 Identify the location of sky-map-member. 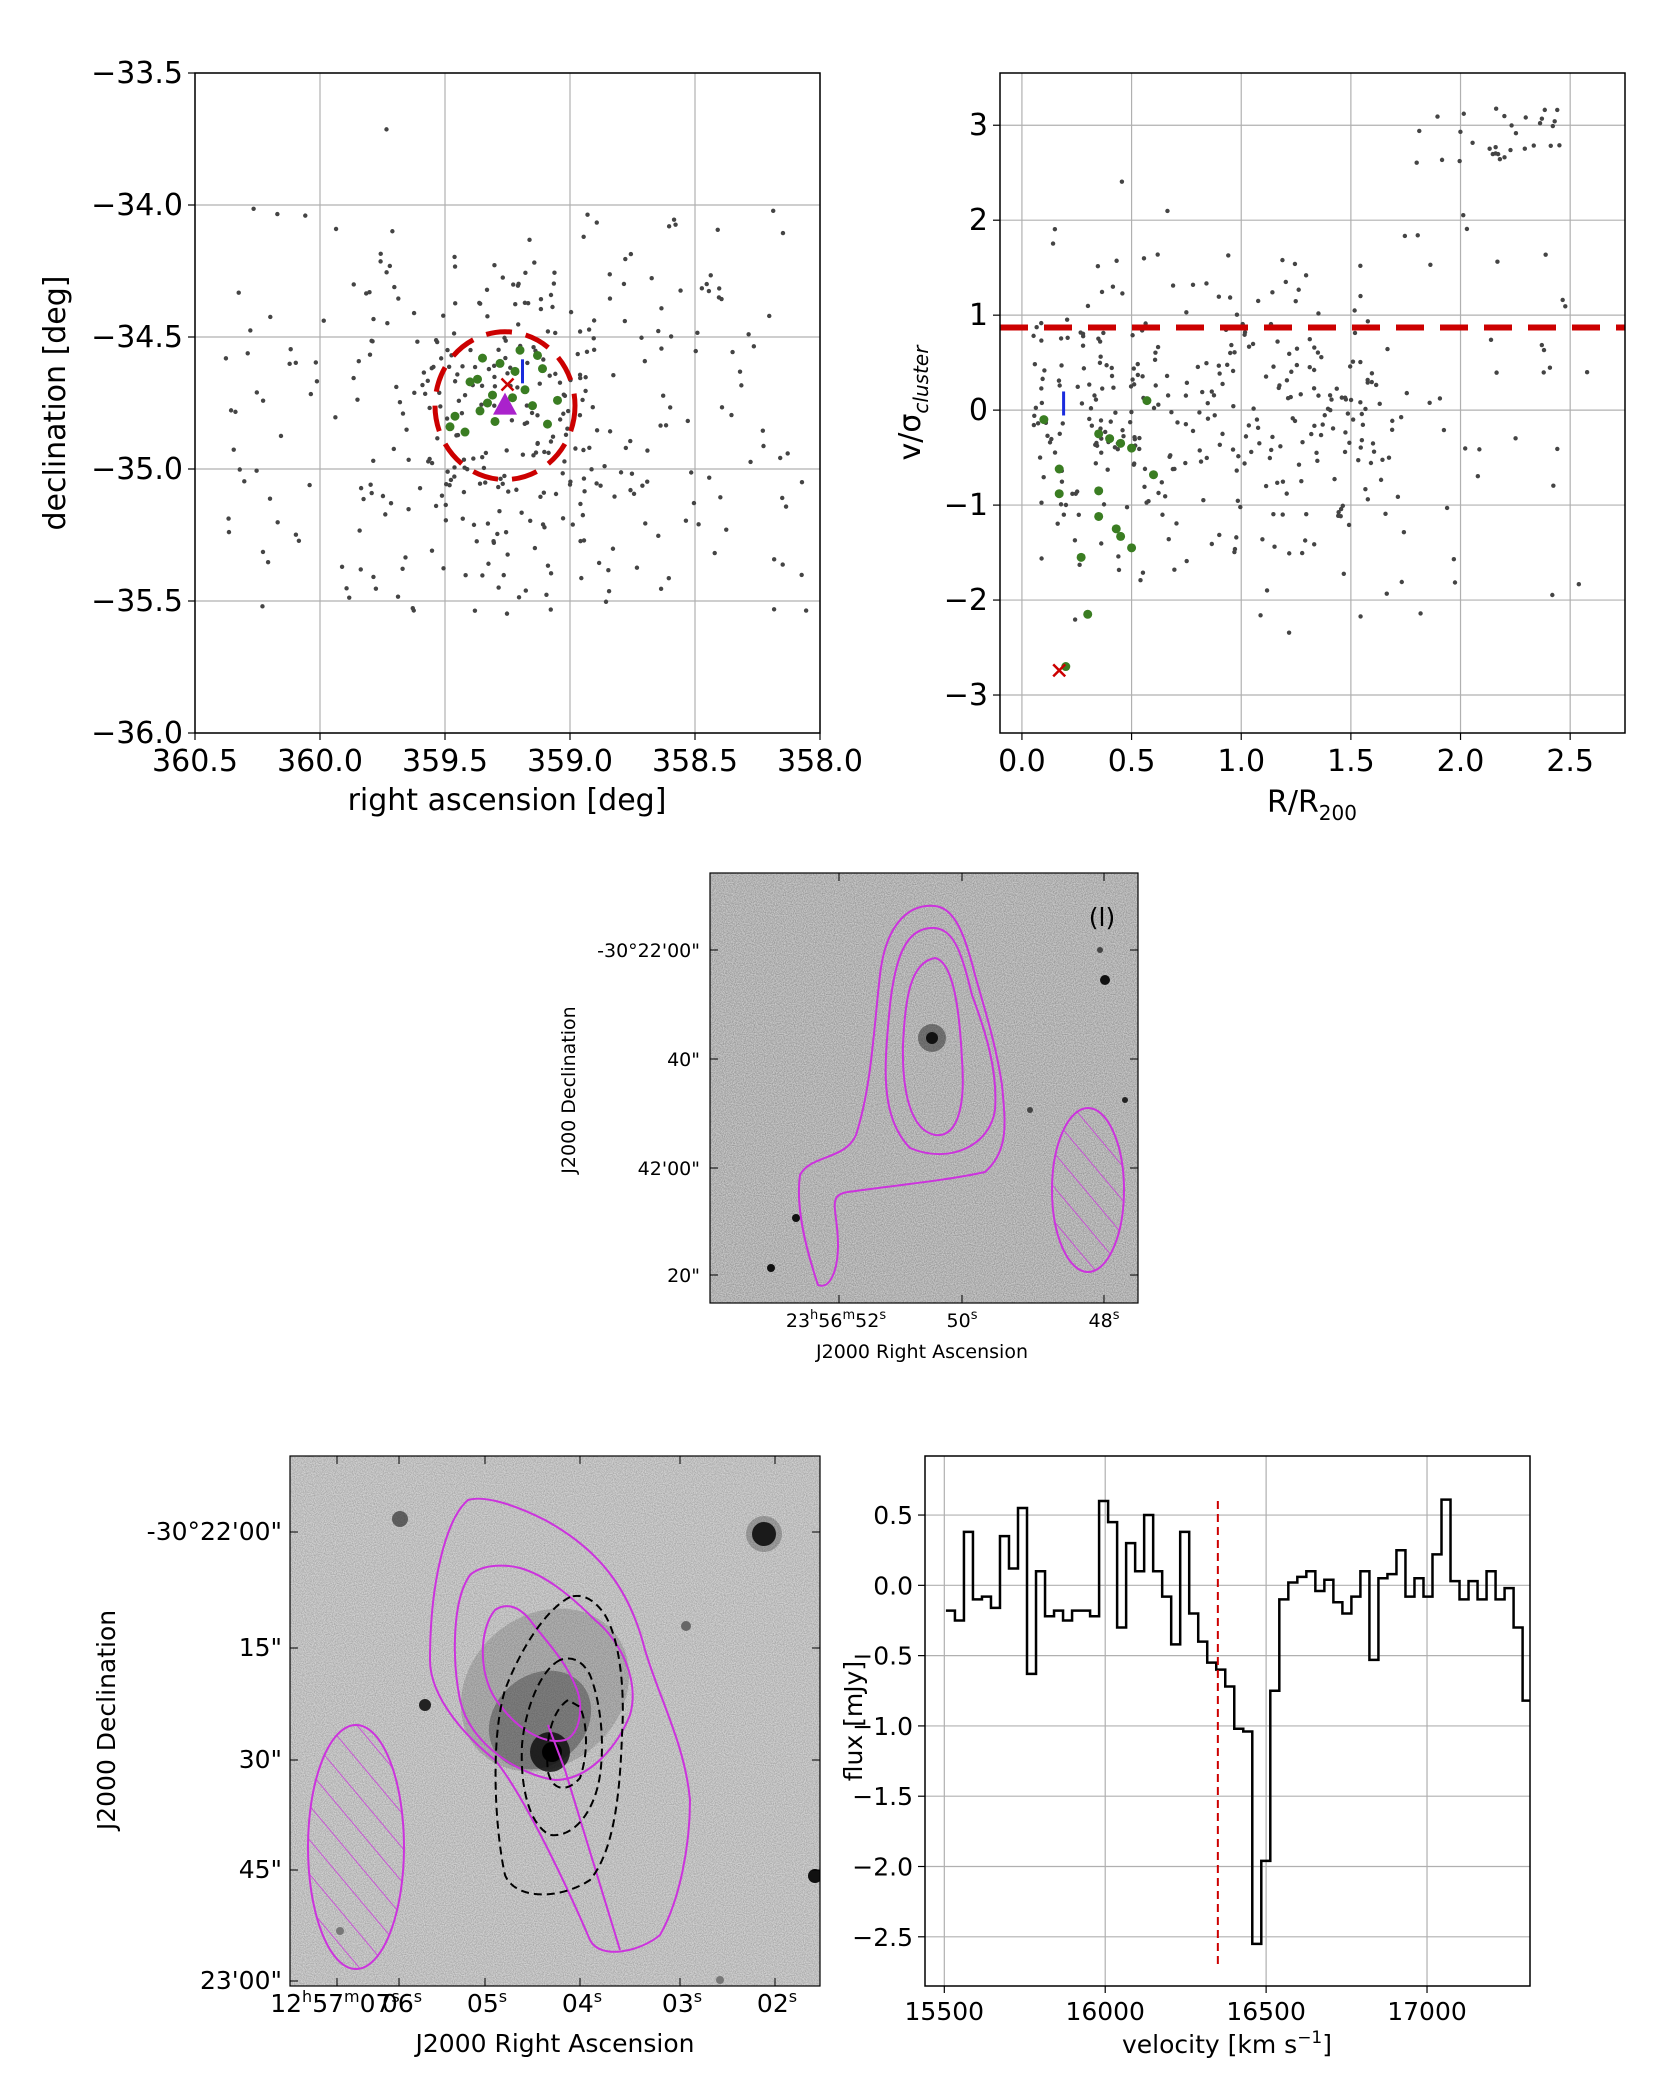
(450, 427).